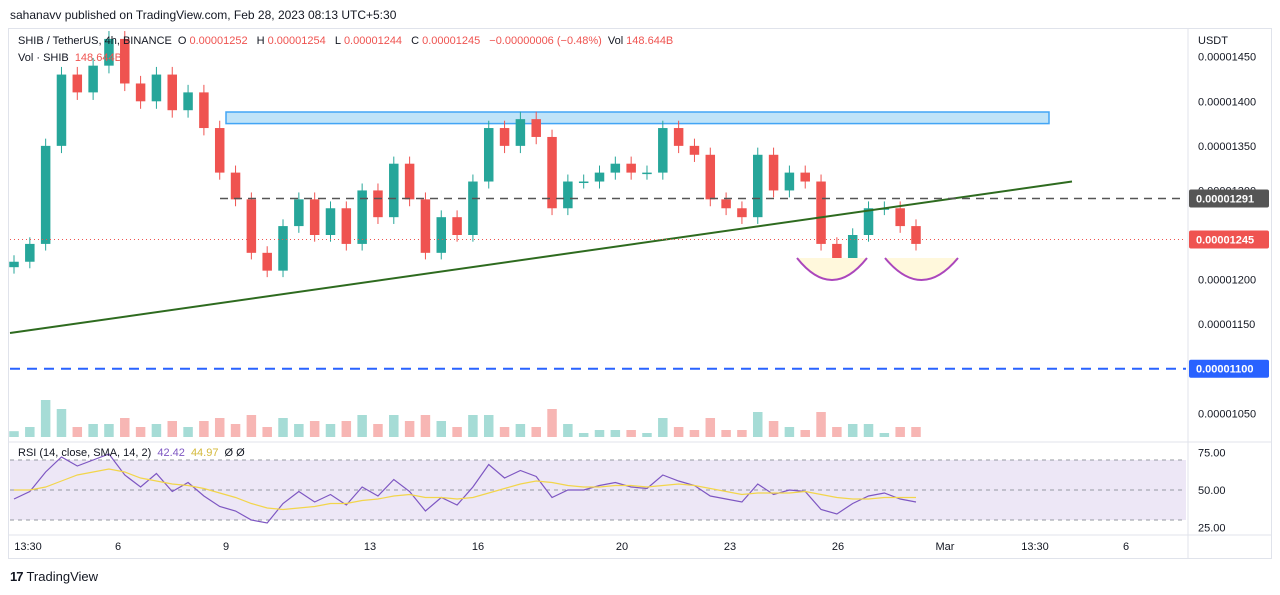  Describe the element at coordinates (171, 453) in the screenshot. I see `rsi-legend-value: 42.42` at that location.